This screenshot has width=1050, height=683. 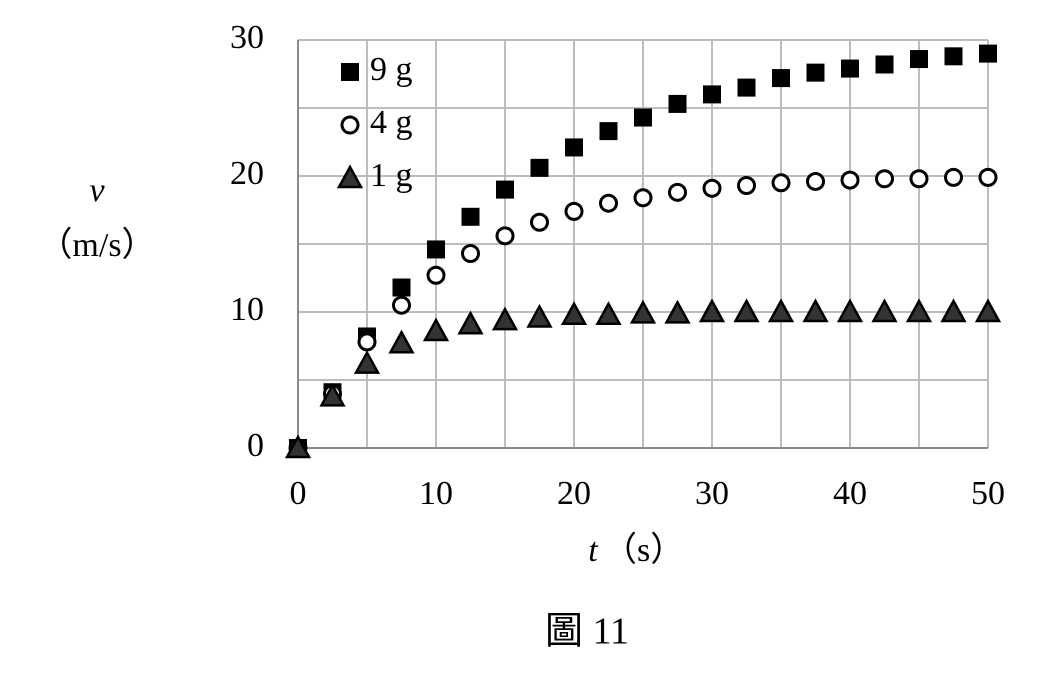 I want to click on y-axis-unit: （m/s）, so click(x=96, y=245).